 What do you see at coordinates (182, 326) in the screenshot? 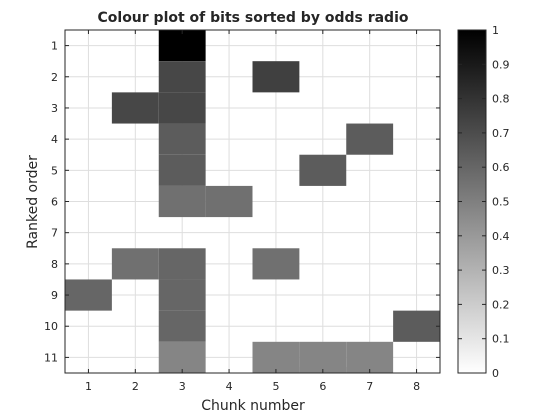
I see `heatmap-cell-r10-c3` at bounding box center [182, 326].